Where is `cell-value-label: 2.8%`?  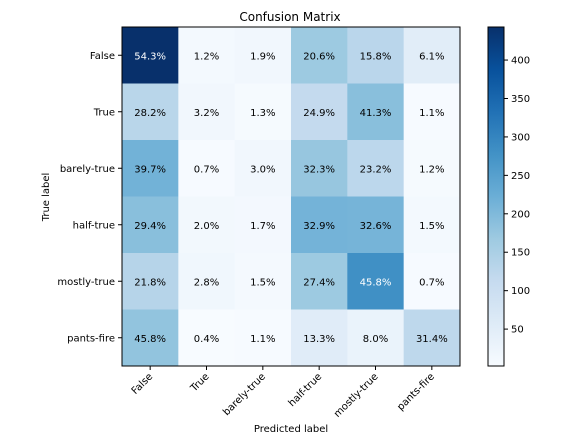
cell-value-label: 2.8% is located at coordinates (206, 282).